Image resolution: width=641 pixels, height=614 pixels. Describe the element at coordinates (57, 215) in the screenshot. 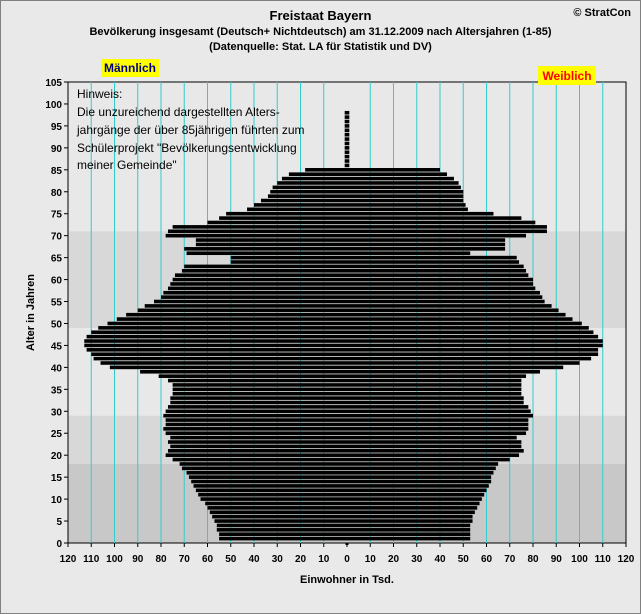

I see `y-tick-label: 75` at that location.